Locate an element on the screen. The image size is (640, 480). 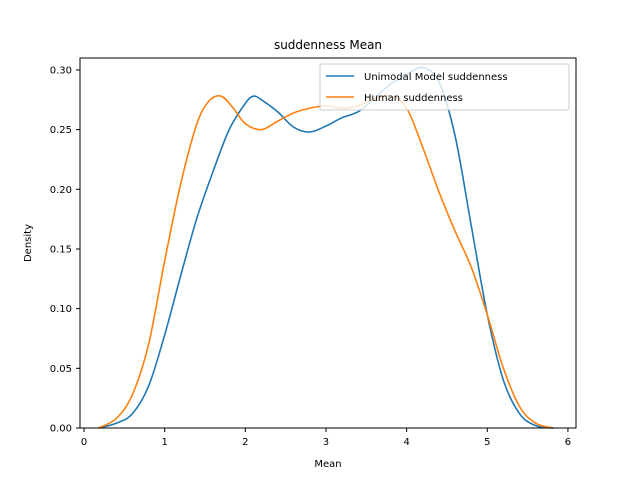
x-tick-label: 2 is located at coordinates (245, 442).